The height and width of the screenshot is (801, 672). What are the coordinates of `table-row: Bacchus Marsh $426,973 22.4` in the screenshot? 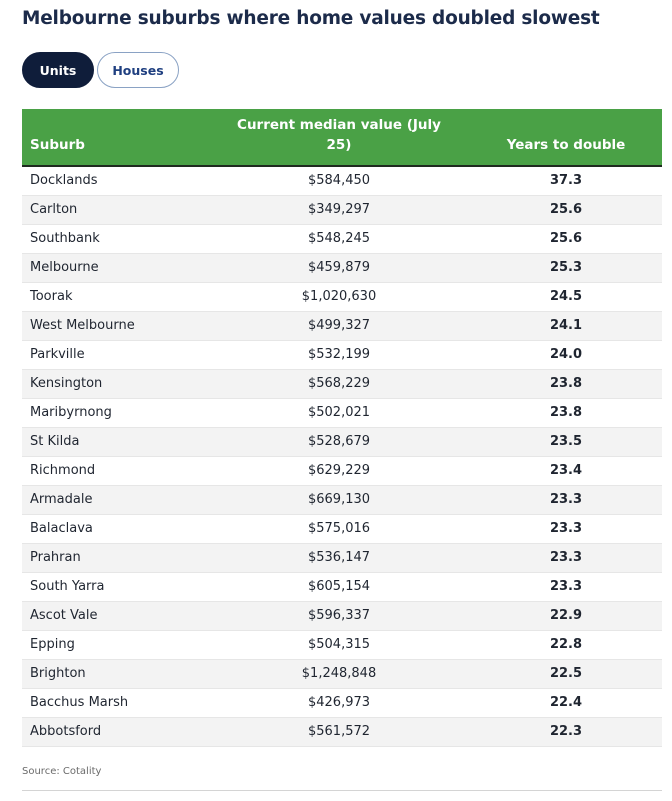 It's located at (342, 703).